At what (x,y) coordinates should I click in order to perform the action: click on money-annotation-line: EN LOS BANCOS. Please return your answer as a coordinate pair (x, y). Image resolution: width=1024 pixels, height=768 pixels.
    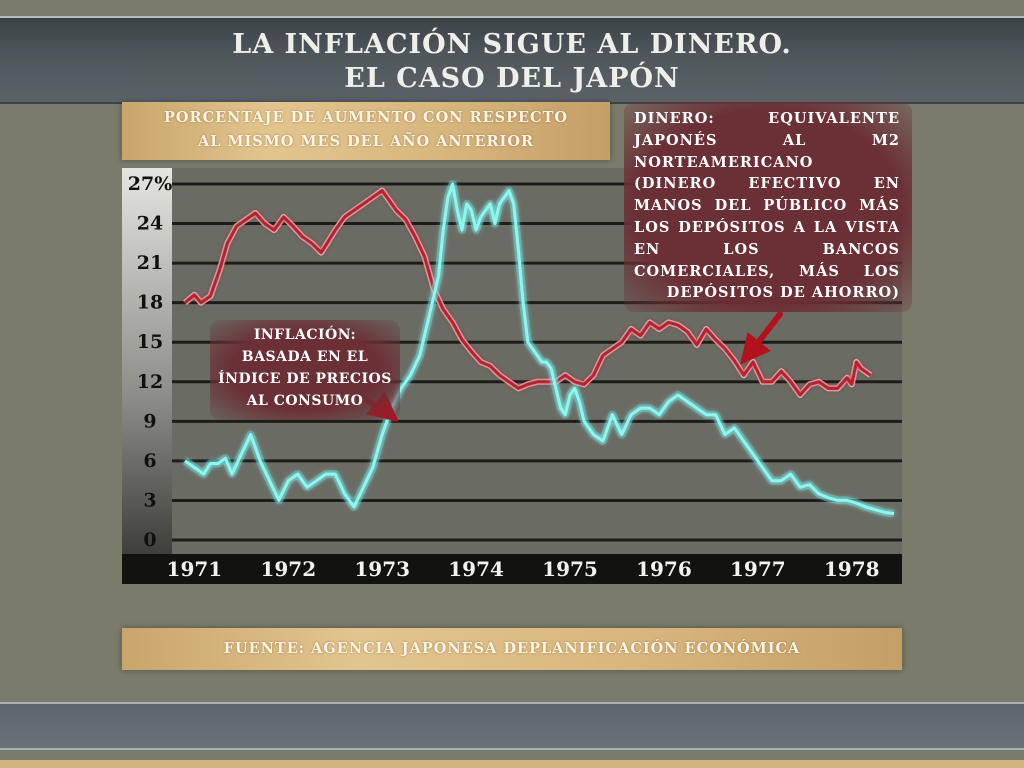
    Looking at the image, I should click on (767, 249).